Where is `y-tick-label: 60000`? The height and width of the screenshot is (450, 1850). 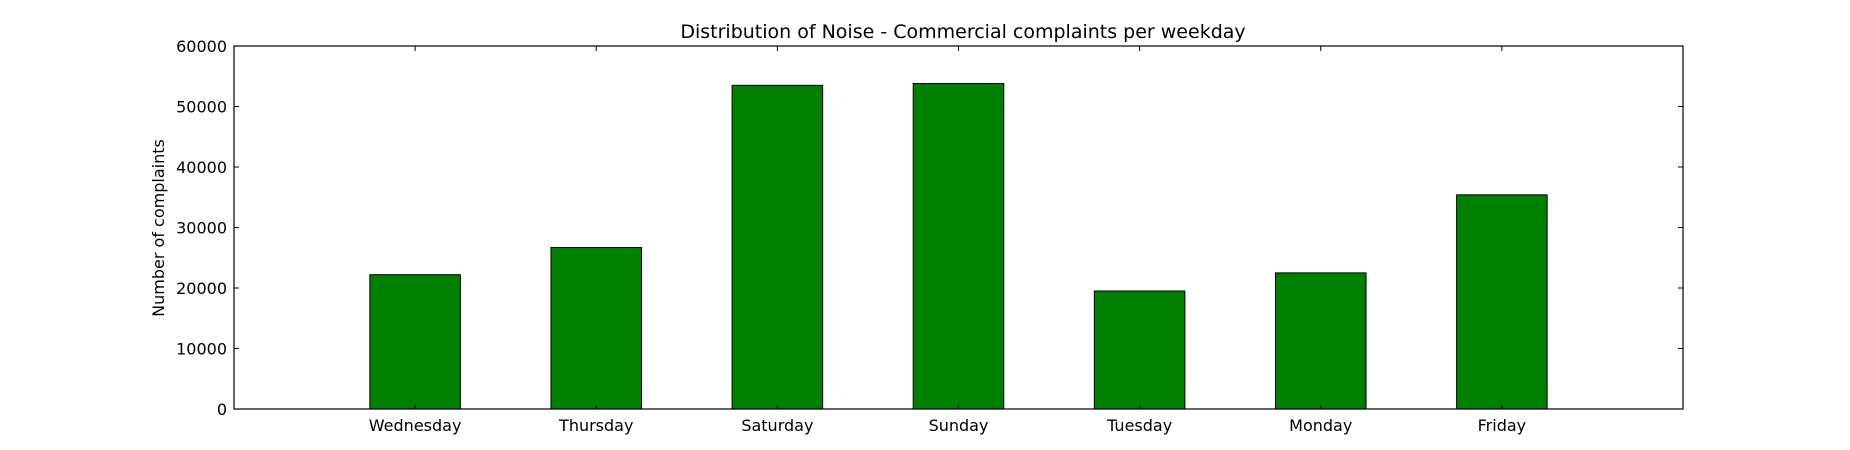
y-tick-label: 60000 is located at coordinates (201, 46).